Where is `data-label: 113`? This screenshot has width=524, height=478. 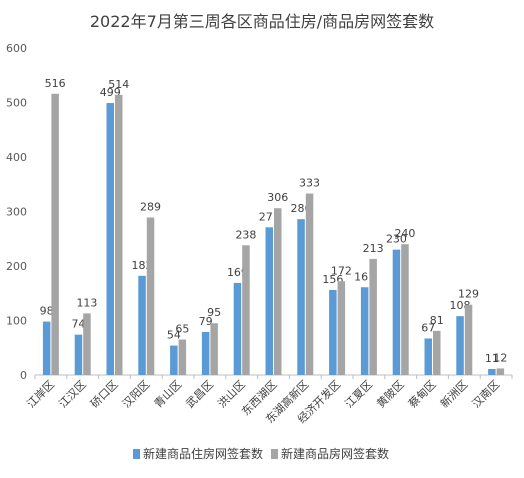
data-label: 113 is located at coordinates (86, 302).